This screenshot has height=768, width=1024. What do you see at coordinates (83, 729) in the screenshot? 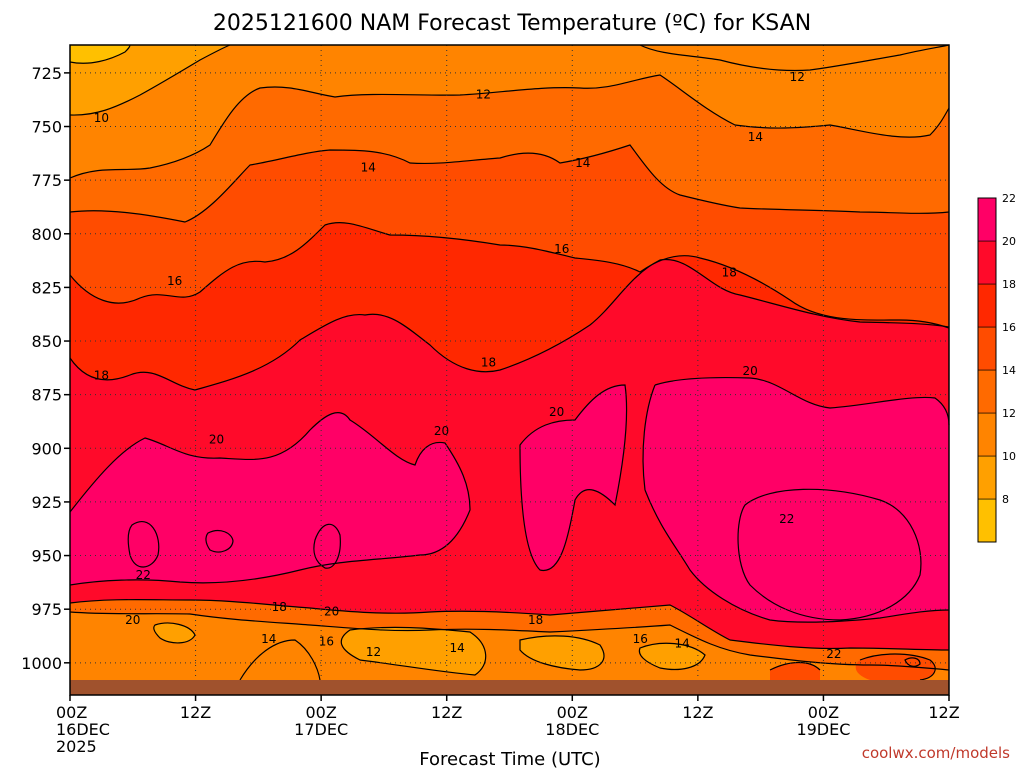
I see `x-tick-label: 16DEC` at bounding box center [83, 729].